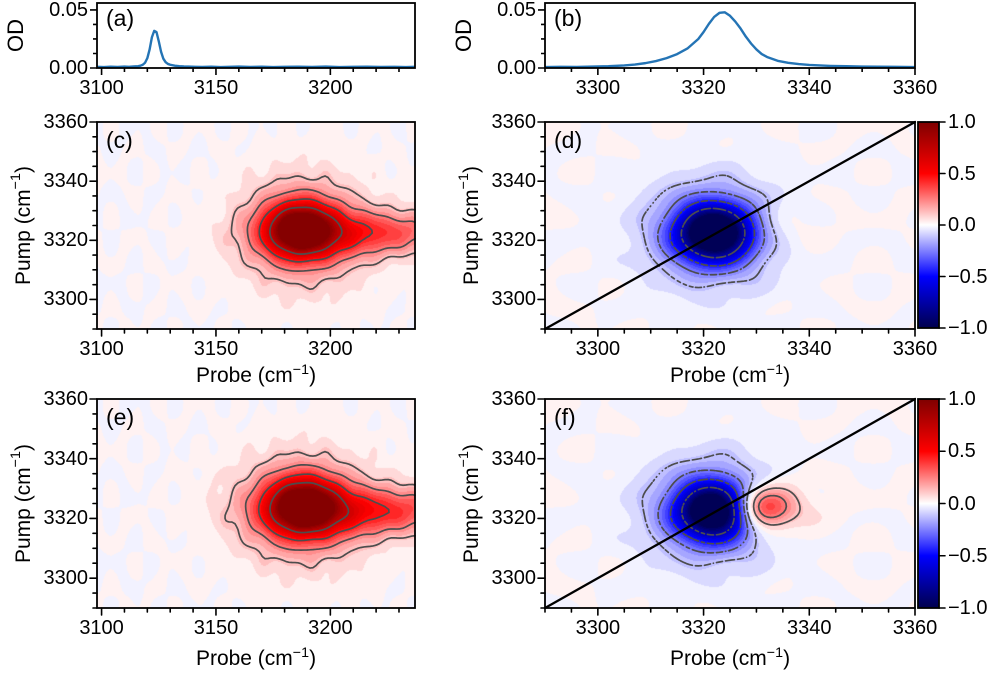 This screenshot has width=1000, height=677. Describe the element at coordinates (565, 417) in the screenshot. I see `panel-label-f: (f)` at that location.